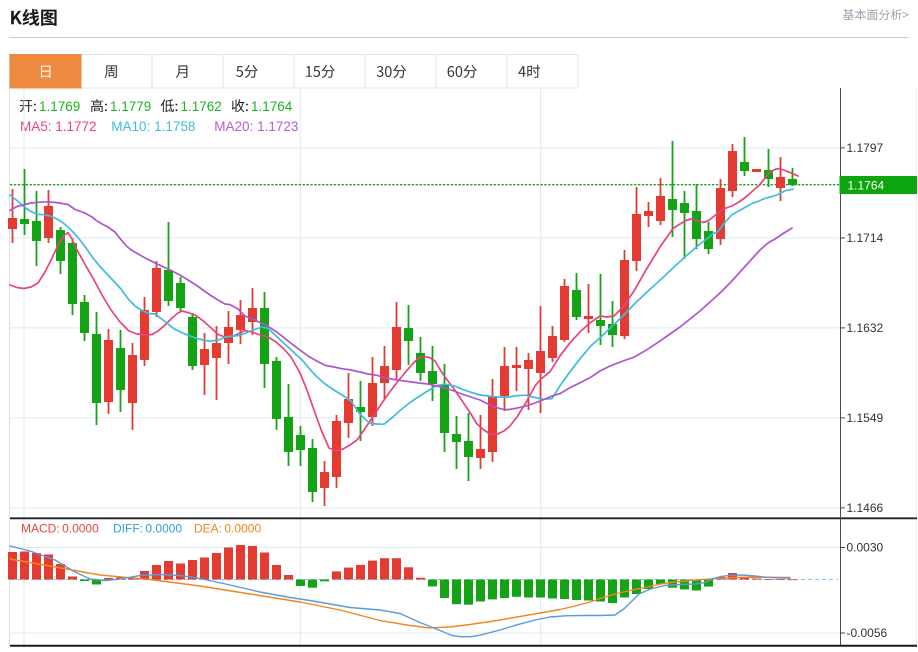 The image size is (918, 652). Describe the element at coordinates (867, 633) in the screenshot. I see `svg-text: -0.0056` at that location.